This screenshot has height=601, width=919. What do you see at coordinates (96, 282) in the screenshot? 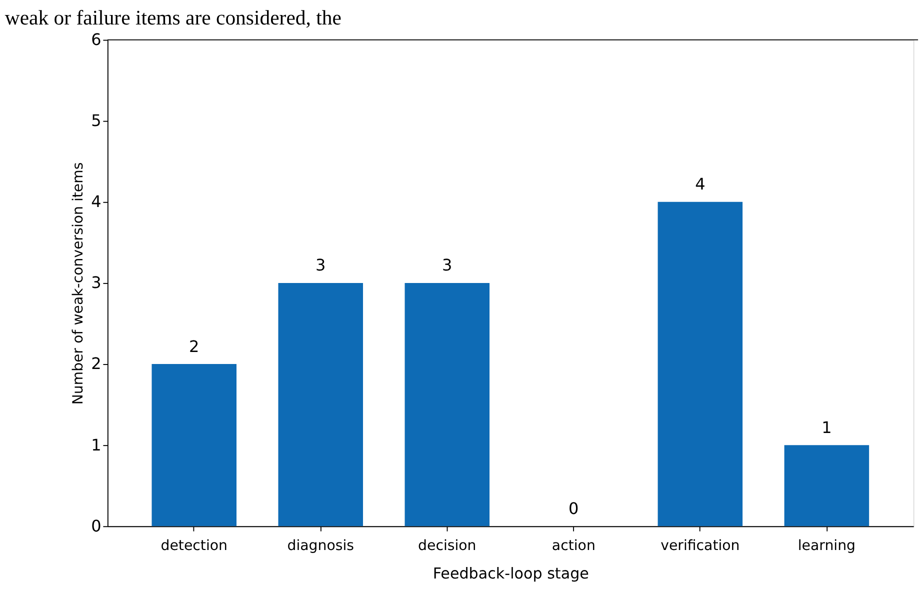
I see `y-tick-label: 3` at bounding box center [96, 282].